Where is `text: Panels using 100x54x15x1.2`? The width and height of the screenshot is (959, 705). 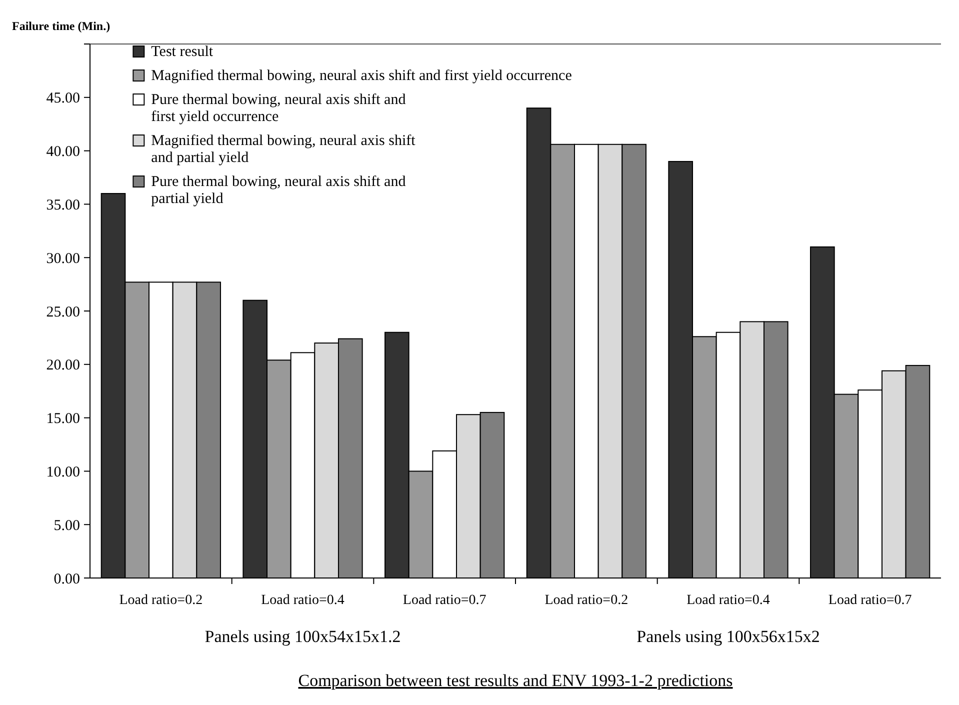
text: Panels using 100x54x15x1.2 is located at coordinates (302, 636).